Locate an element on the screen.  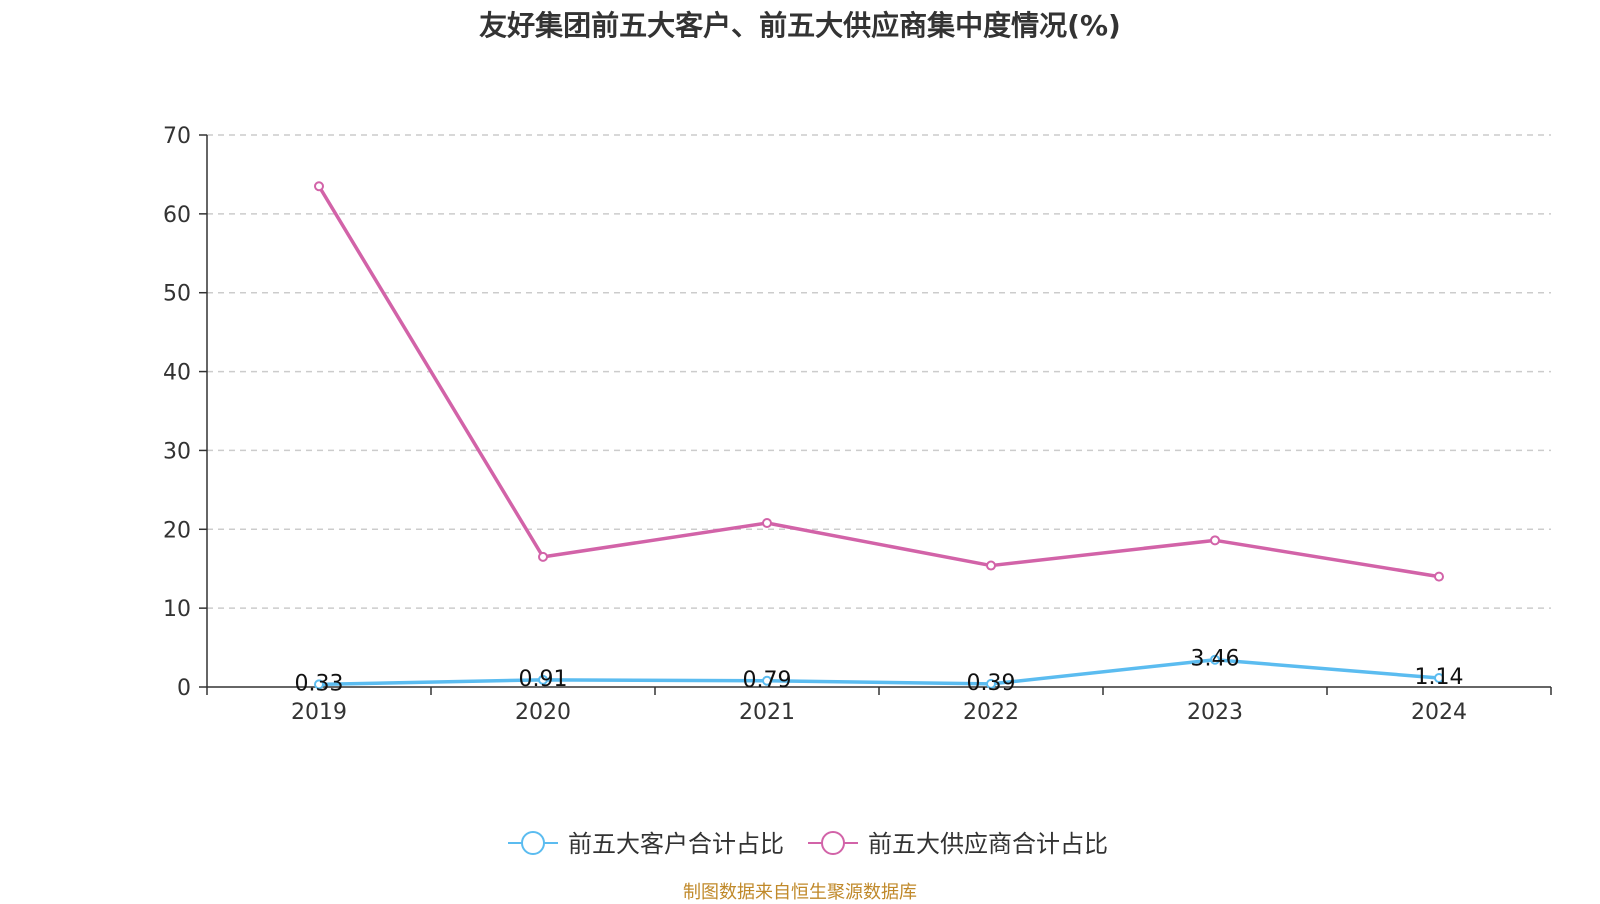
legend-label: 前五大供应商合计占比 is located at coordinates (988, 844).